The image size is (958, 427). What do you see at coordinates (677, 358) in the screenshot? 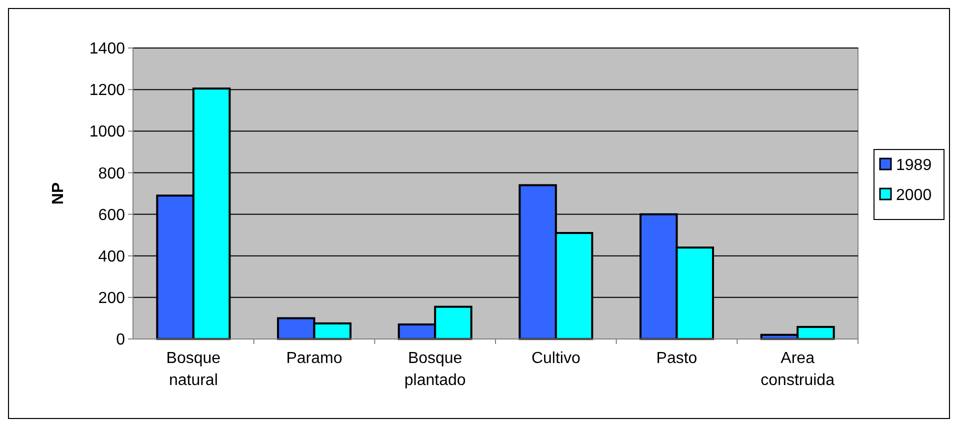
I see `x-tick-label: Pasto` at bounding box center [677, 358].